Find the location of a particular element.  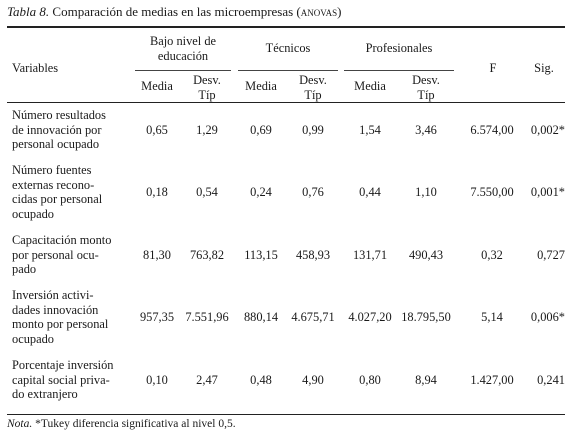

header-desv-1: Desv. Típ is located at coordinates (207, 87).